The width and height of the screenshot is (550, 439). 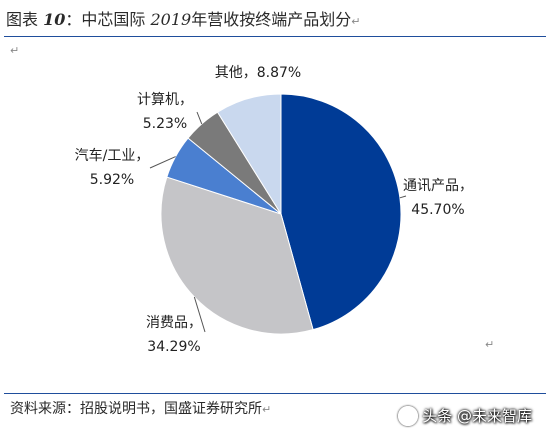 I want to click on watermark-text: 头条 @未来智库, so click(x=477, y=416).